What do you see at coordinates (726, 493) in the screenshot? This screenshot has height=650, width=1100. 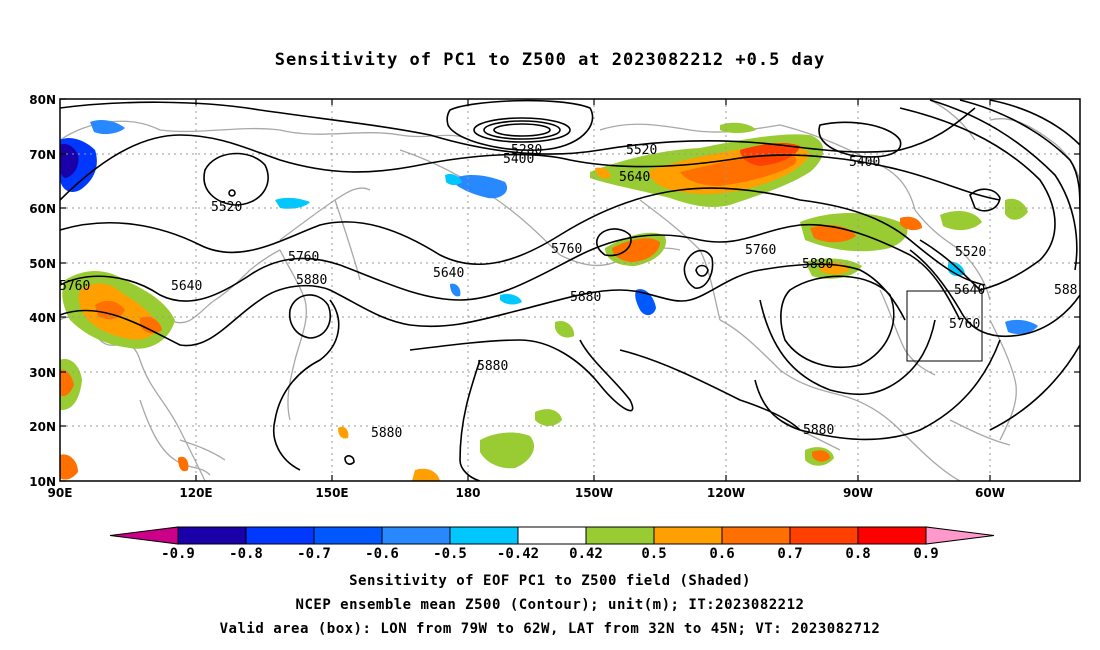 I see `lon-label: 120W` at bounding box center [726, 493].